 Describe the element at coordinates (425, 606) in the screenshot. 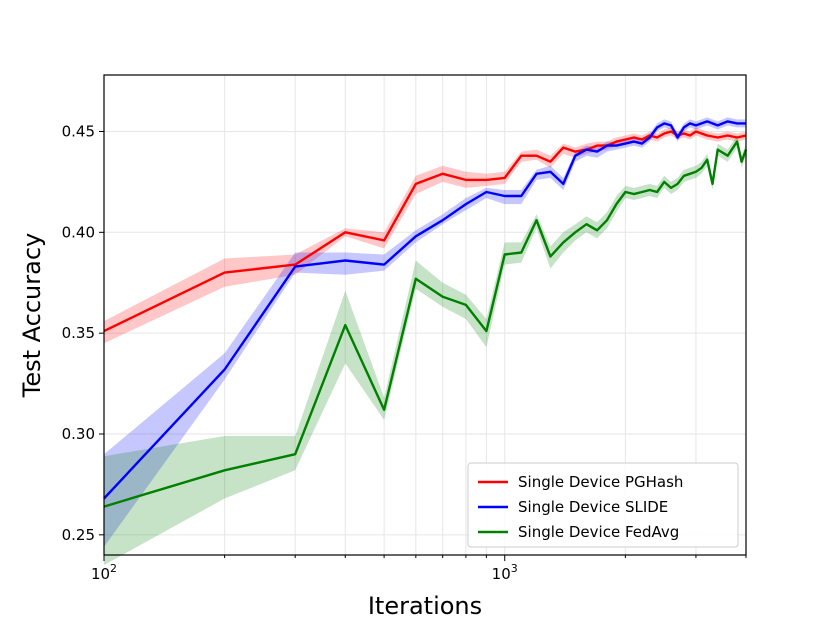

I see `x-axis-title: Iterations` at that location.